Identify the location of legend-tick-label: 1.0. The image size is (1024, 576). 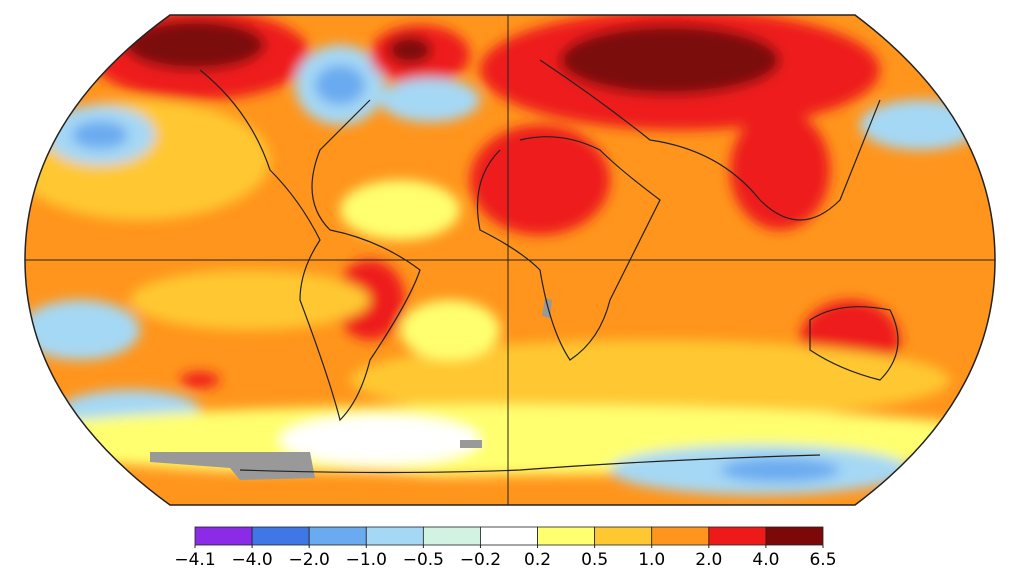
(651, 560).